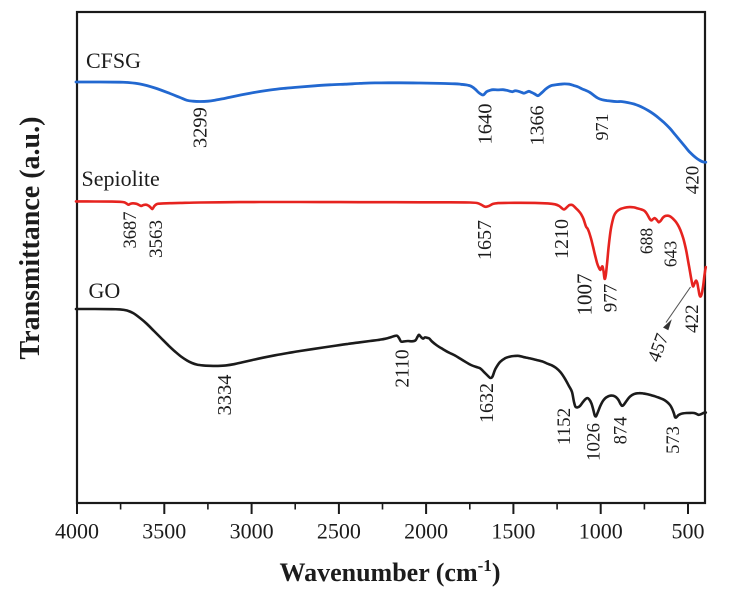 Image resolution: width=754 pixels, height=595 pixels. I want to click on svg-text: 643, so click(670, 254).